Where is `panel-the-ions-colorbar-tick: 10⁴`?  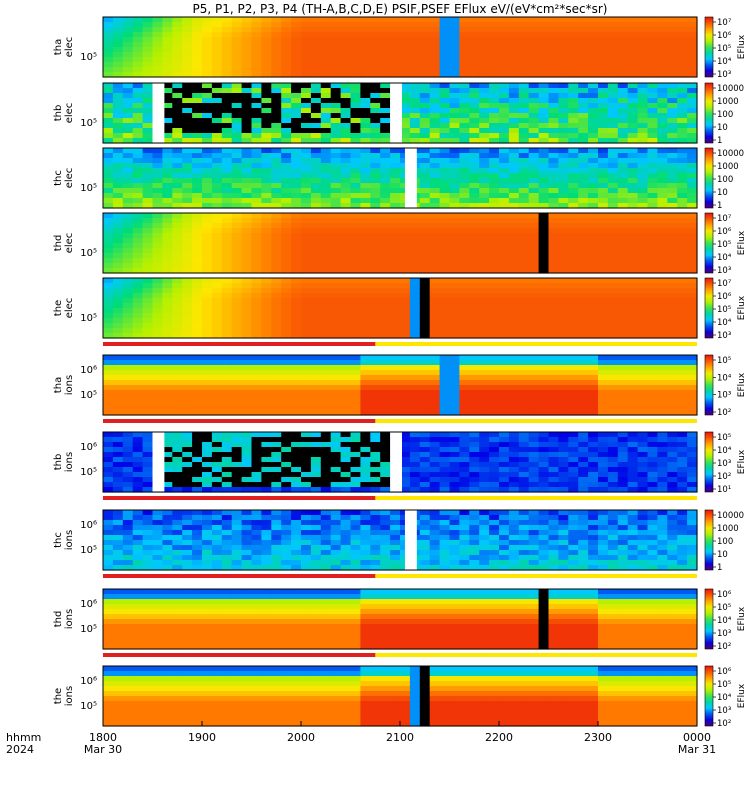 panel-the-ions-colorbar-tick: 10⁴ is located at coordinates (724, 698).